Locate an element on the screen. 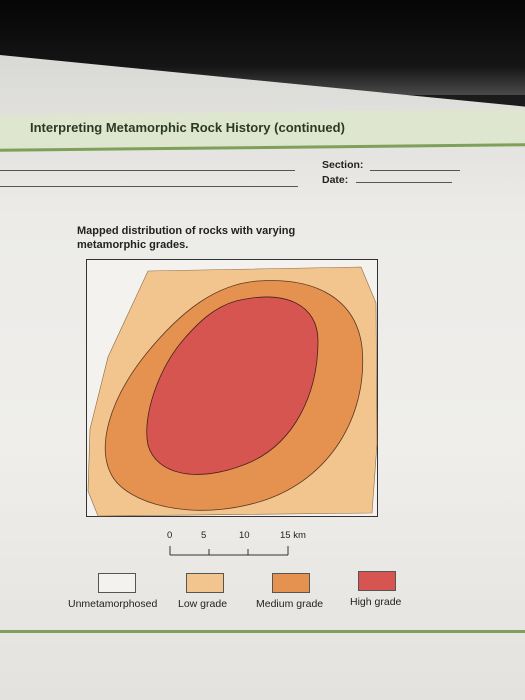  high-grade-zone is located at coordinates (232, 385).